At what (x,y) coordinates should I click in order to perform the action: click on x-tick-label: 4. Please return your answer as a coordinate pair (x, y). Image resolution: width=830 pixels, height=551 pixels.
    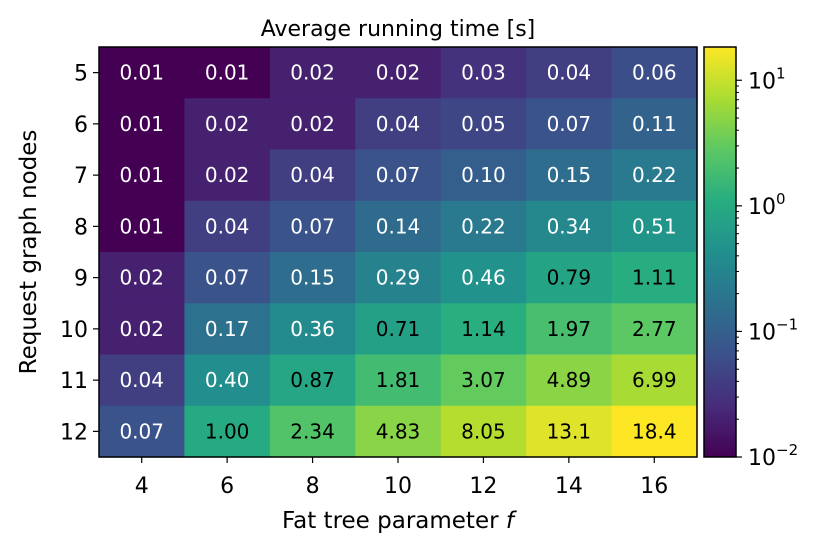
    Looking at the image, I should click on (142, 486).